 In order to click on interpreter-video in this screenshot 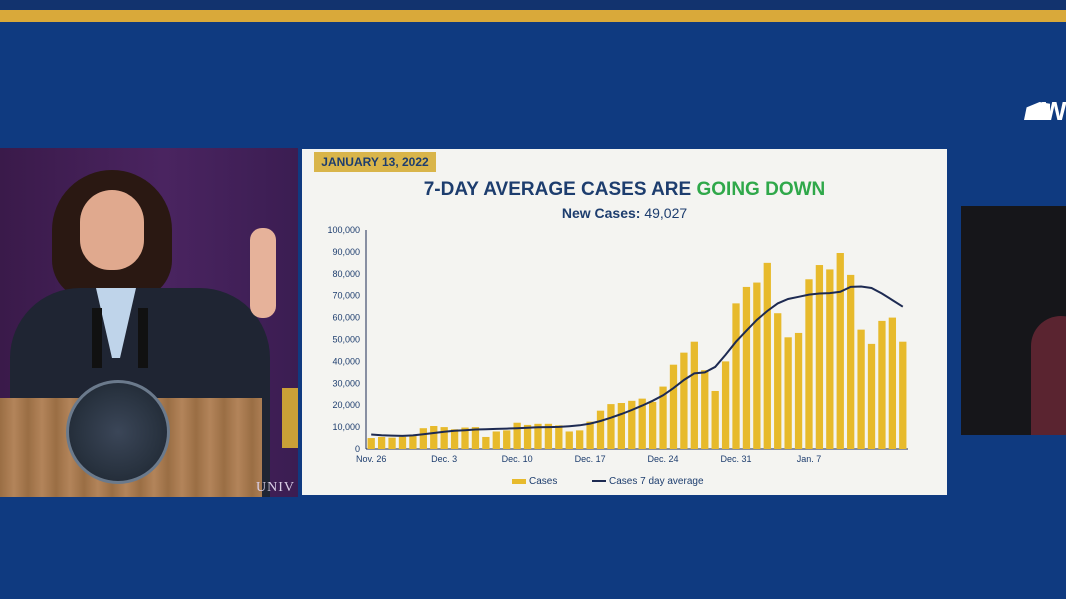, I will do `click(1013, 320)`.